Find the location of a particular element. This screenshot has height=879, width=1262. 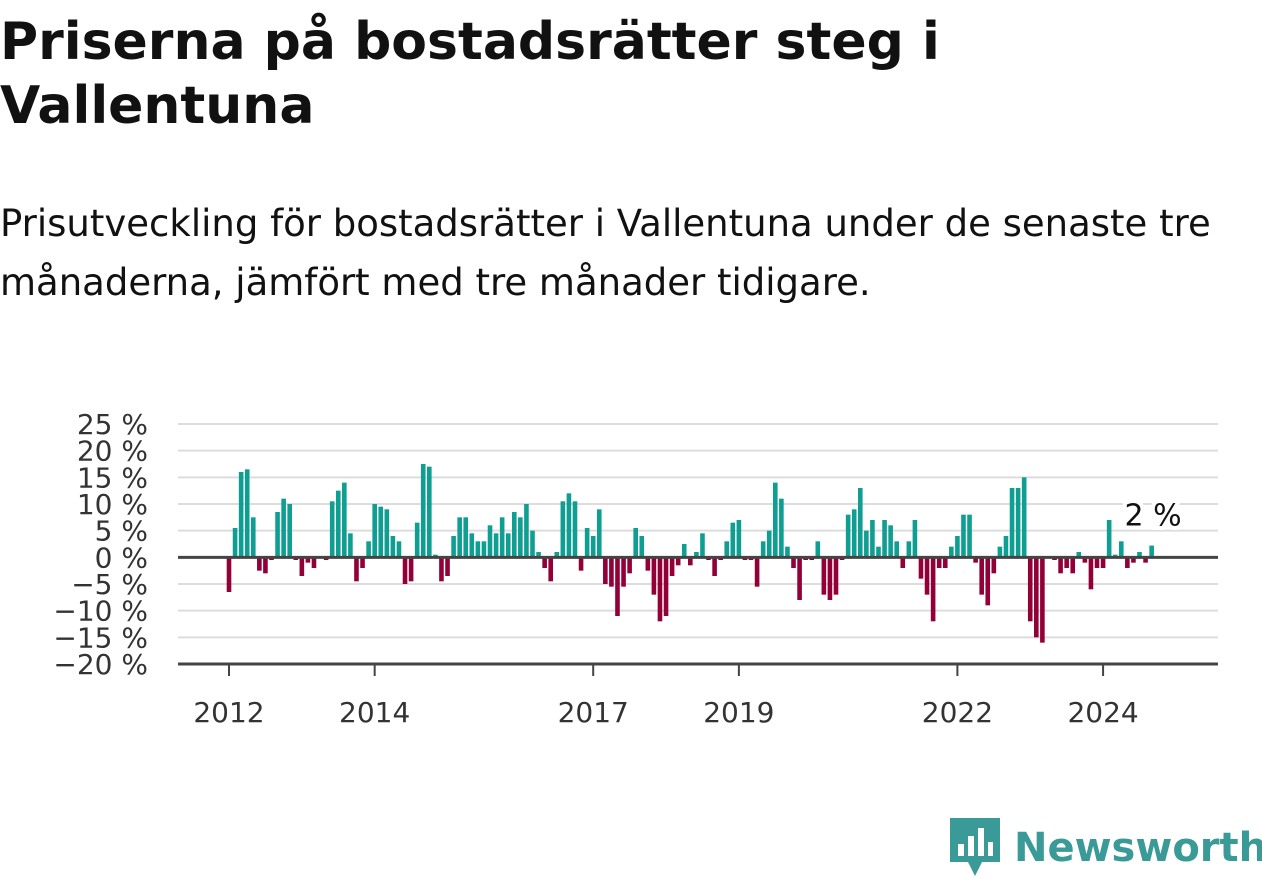

brand-logo: Newsworthy is located at coordinates (1106, 848).